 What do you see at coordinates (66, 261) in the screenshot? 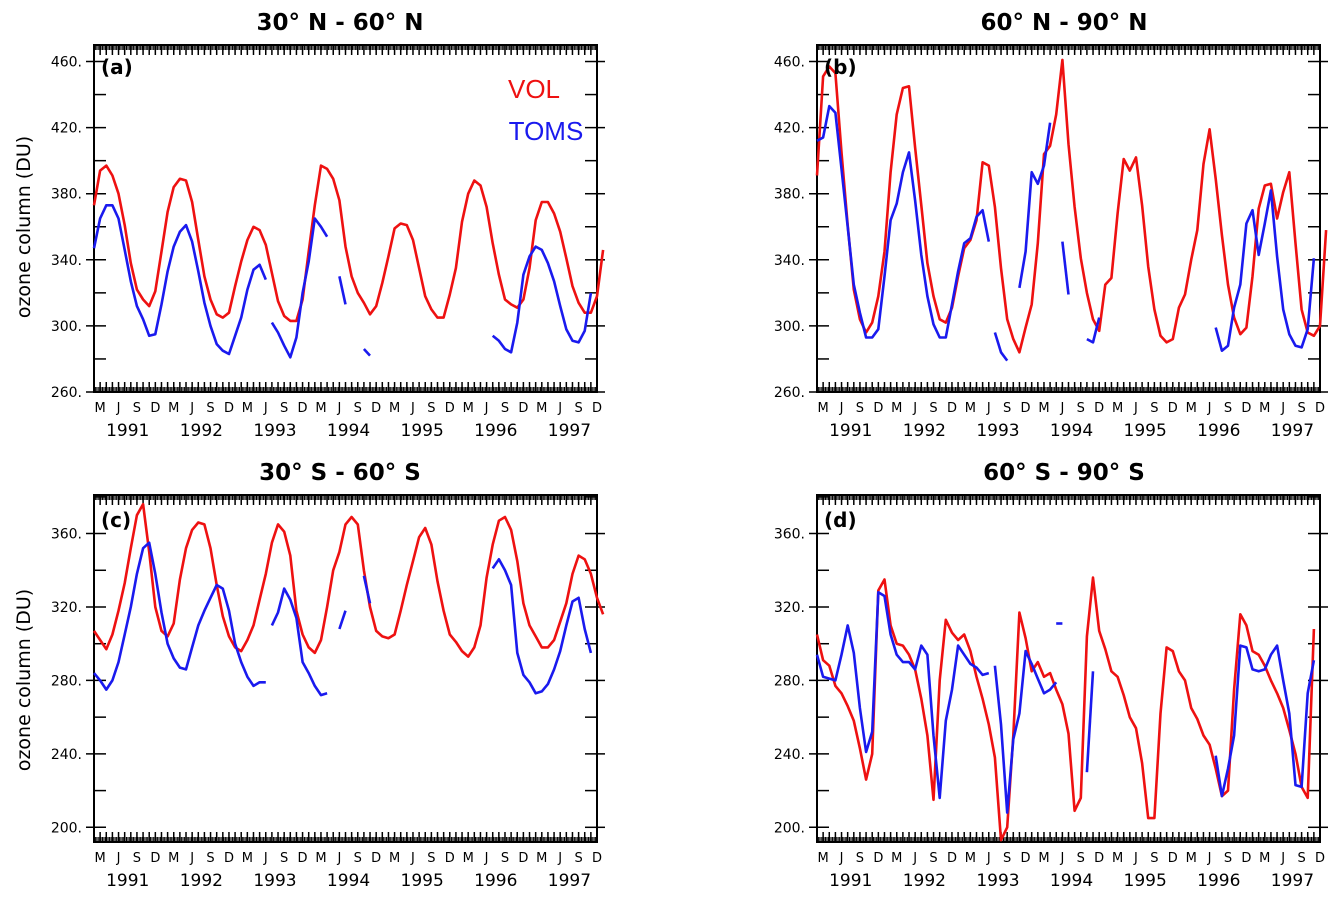
I see `y-tick-label: 340.` at bounding box center [66, 261].